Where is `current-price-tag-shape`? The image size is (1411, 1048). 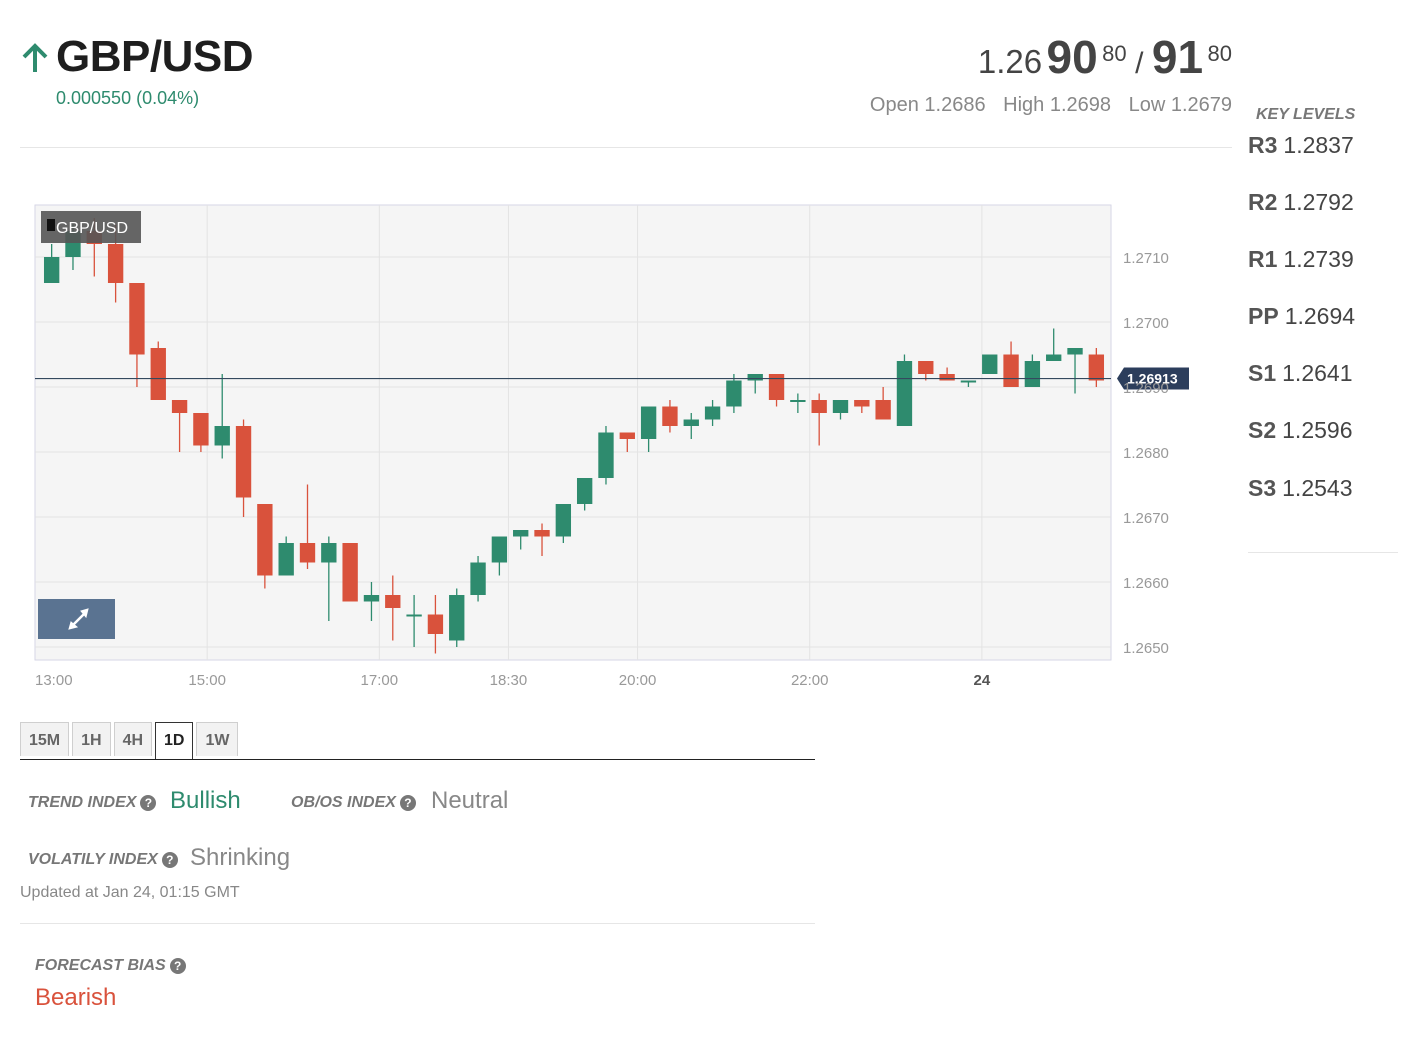
current-price-tag-shape is located at coordinates (1153, 378).